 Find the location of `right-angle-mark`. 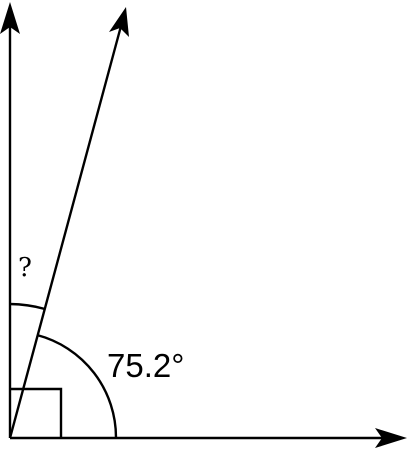

right-angle-mark is located at coordinates (36, 412).